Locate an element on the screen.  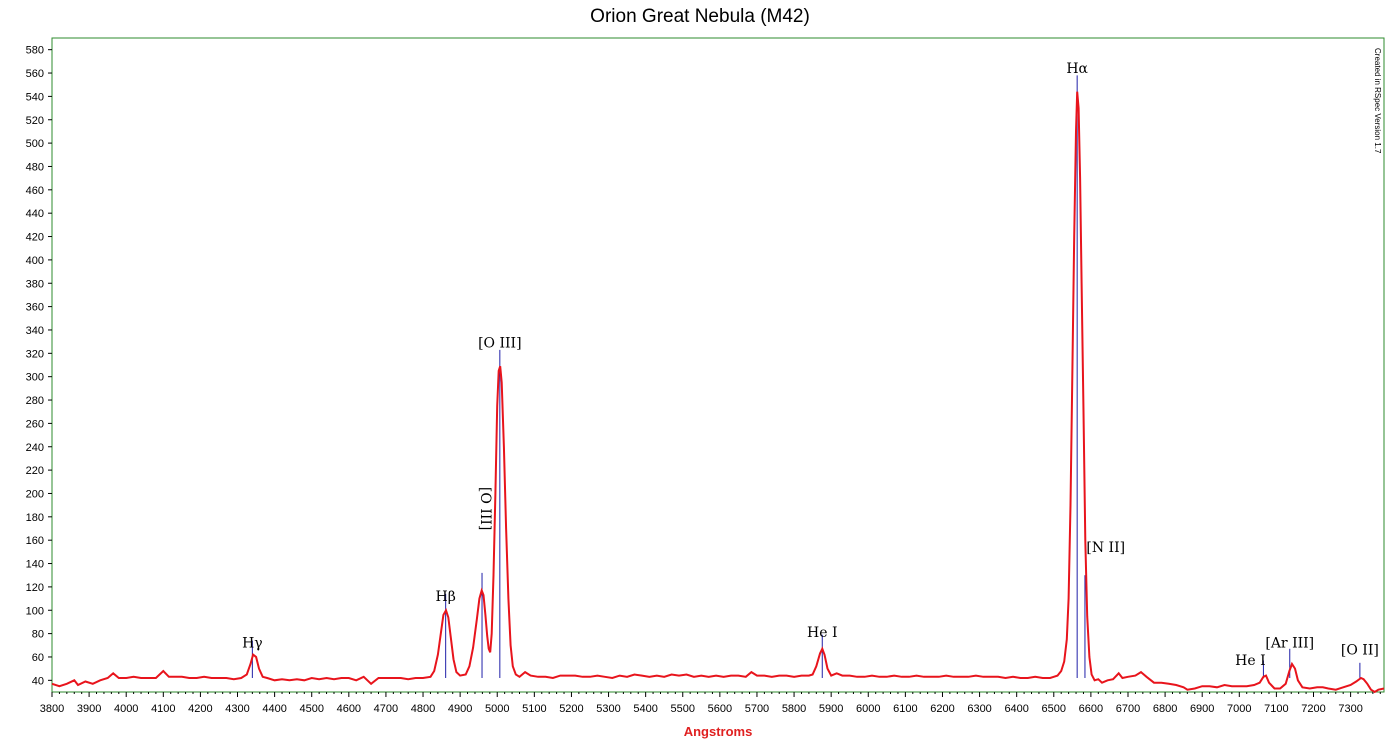
x-tick-label: 4300 is located at coordinates (237, 709).